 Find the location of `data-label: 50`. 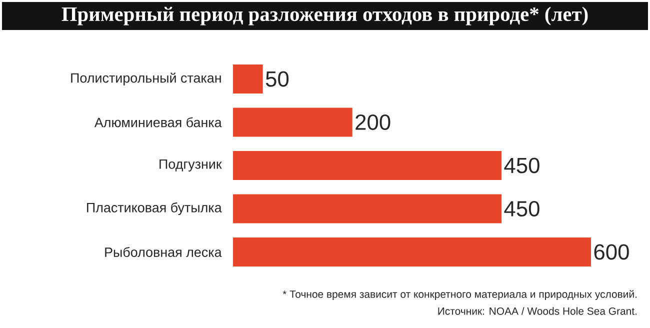

data-label: 50 is located at coordinates (277, 79).